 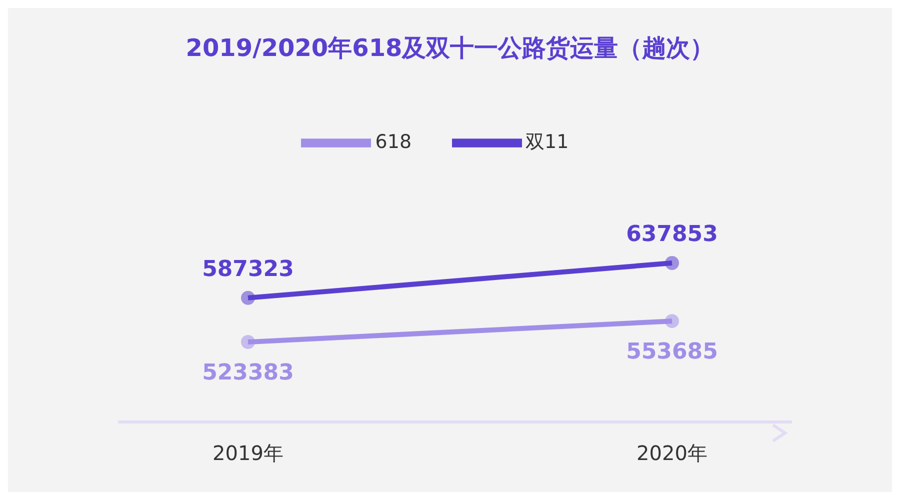 What do you see at coordinates (672, 453) in the screenshot?
I see `x-tick-label: 2020年` at bounding box center [672, 453].